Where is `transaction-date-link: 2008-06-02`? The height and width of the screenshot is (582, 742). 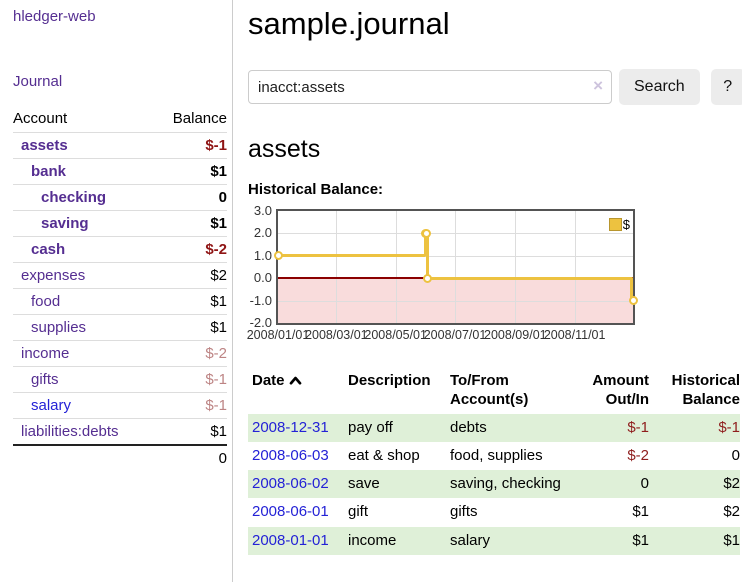
transaction-date-link: 2008-06-02 is located at coordinates (290, 483).